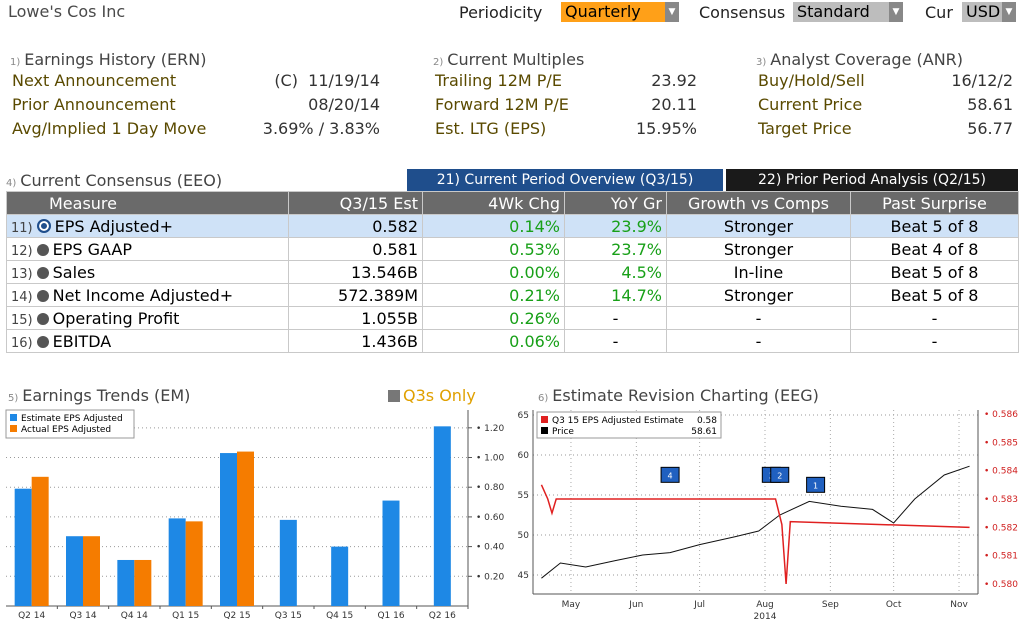  What do you see at coordinates (509, 59) in the screenshot?
I see `current-multiples-header: 2) Current Multiples` at bounding box center [509, 59].